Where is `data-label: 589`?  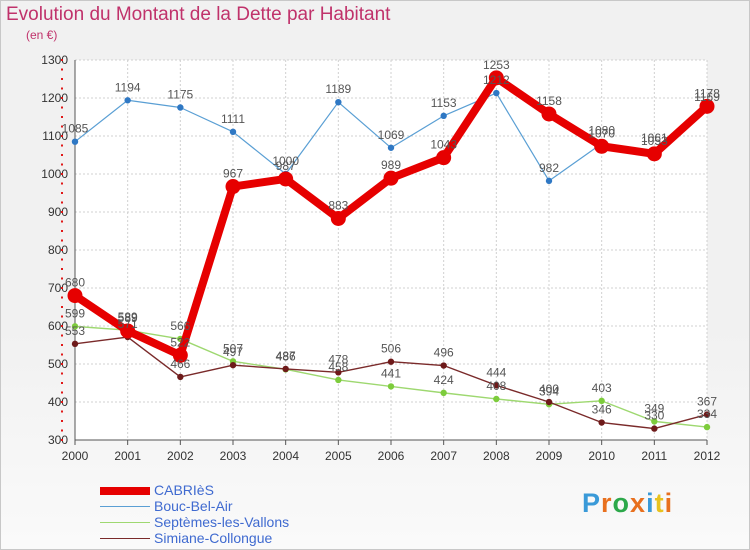 data-label: 589 is located at coordinates (128, 317).